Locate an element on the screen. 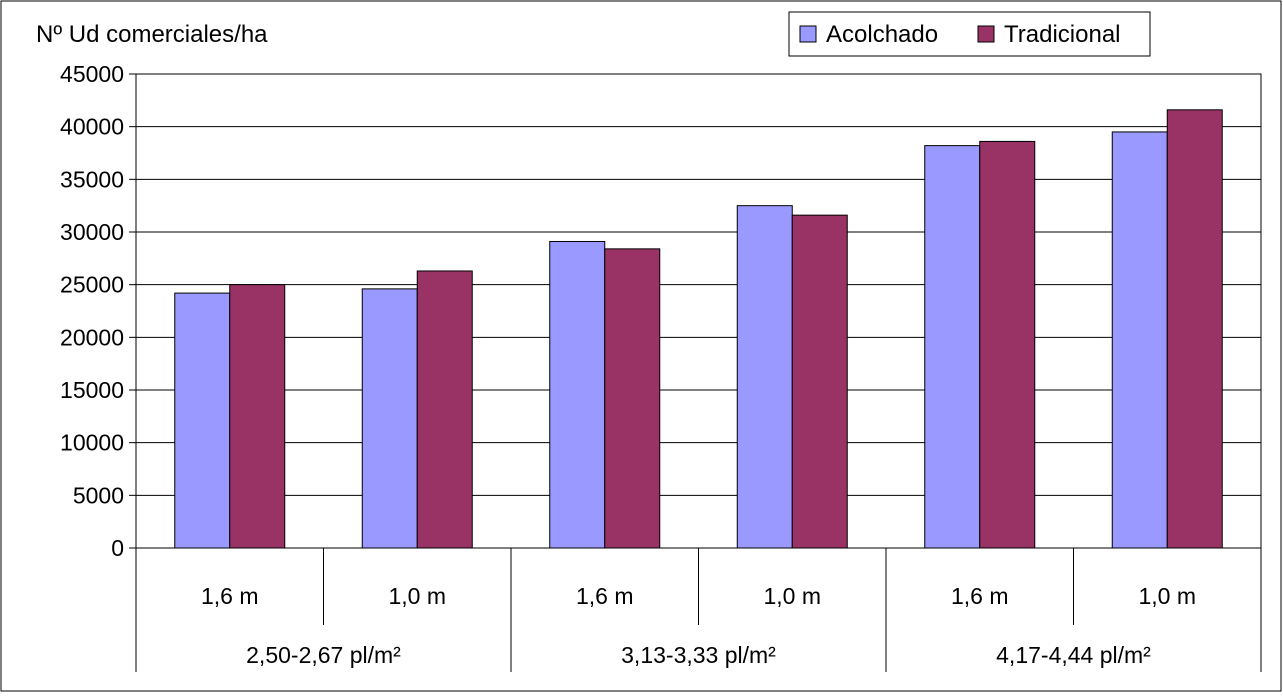 This screenshot has height=698, width=1283. legend-box is located at coordinates (969, 34).